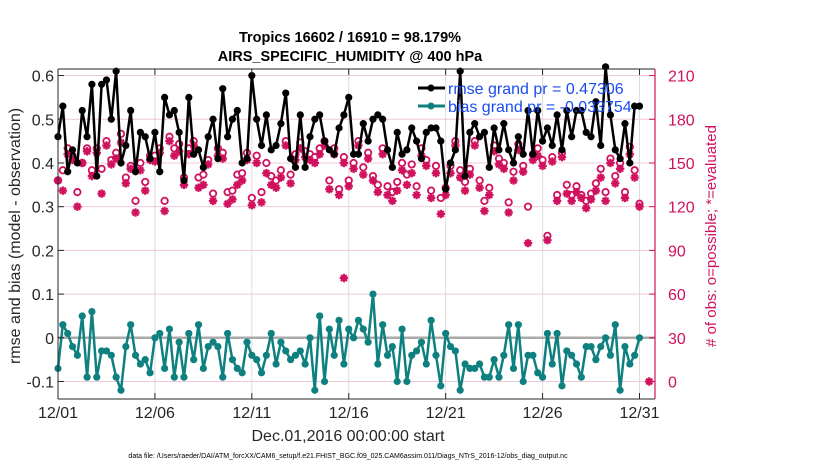 Image resolution: width=830 pixels, height=470 pixels. I want to click on obs-isolated-point, so click(344, 278).